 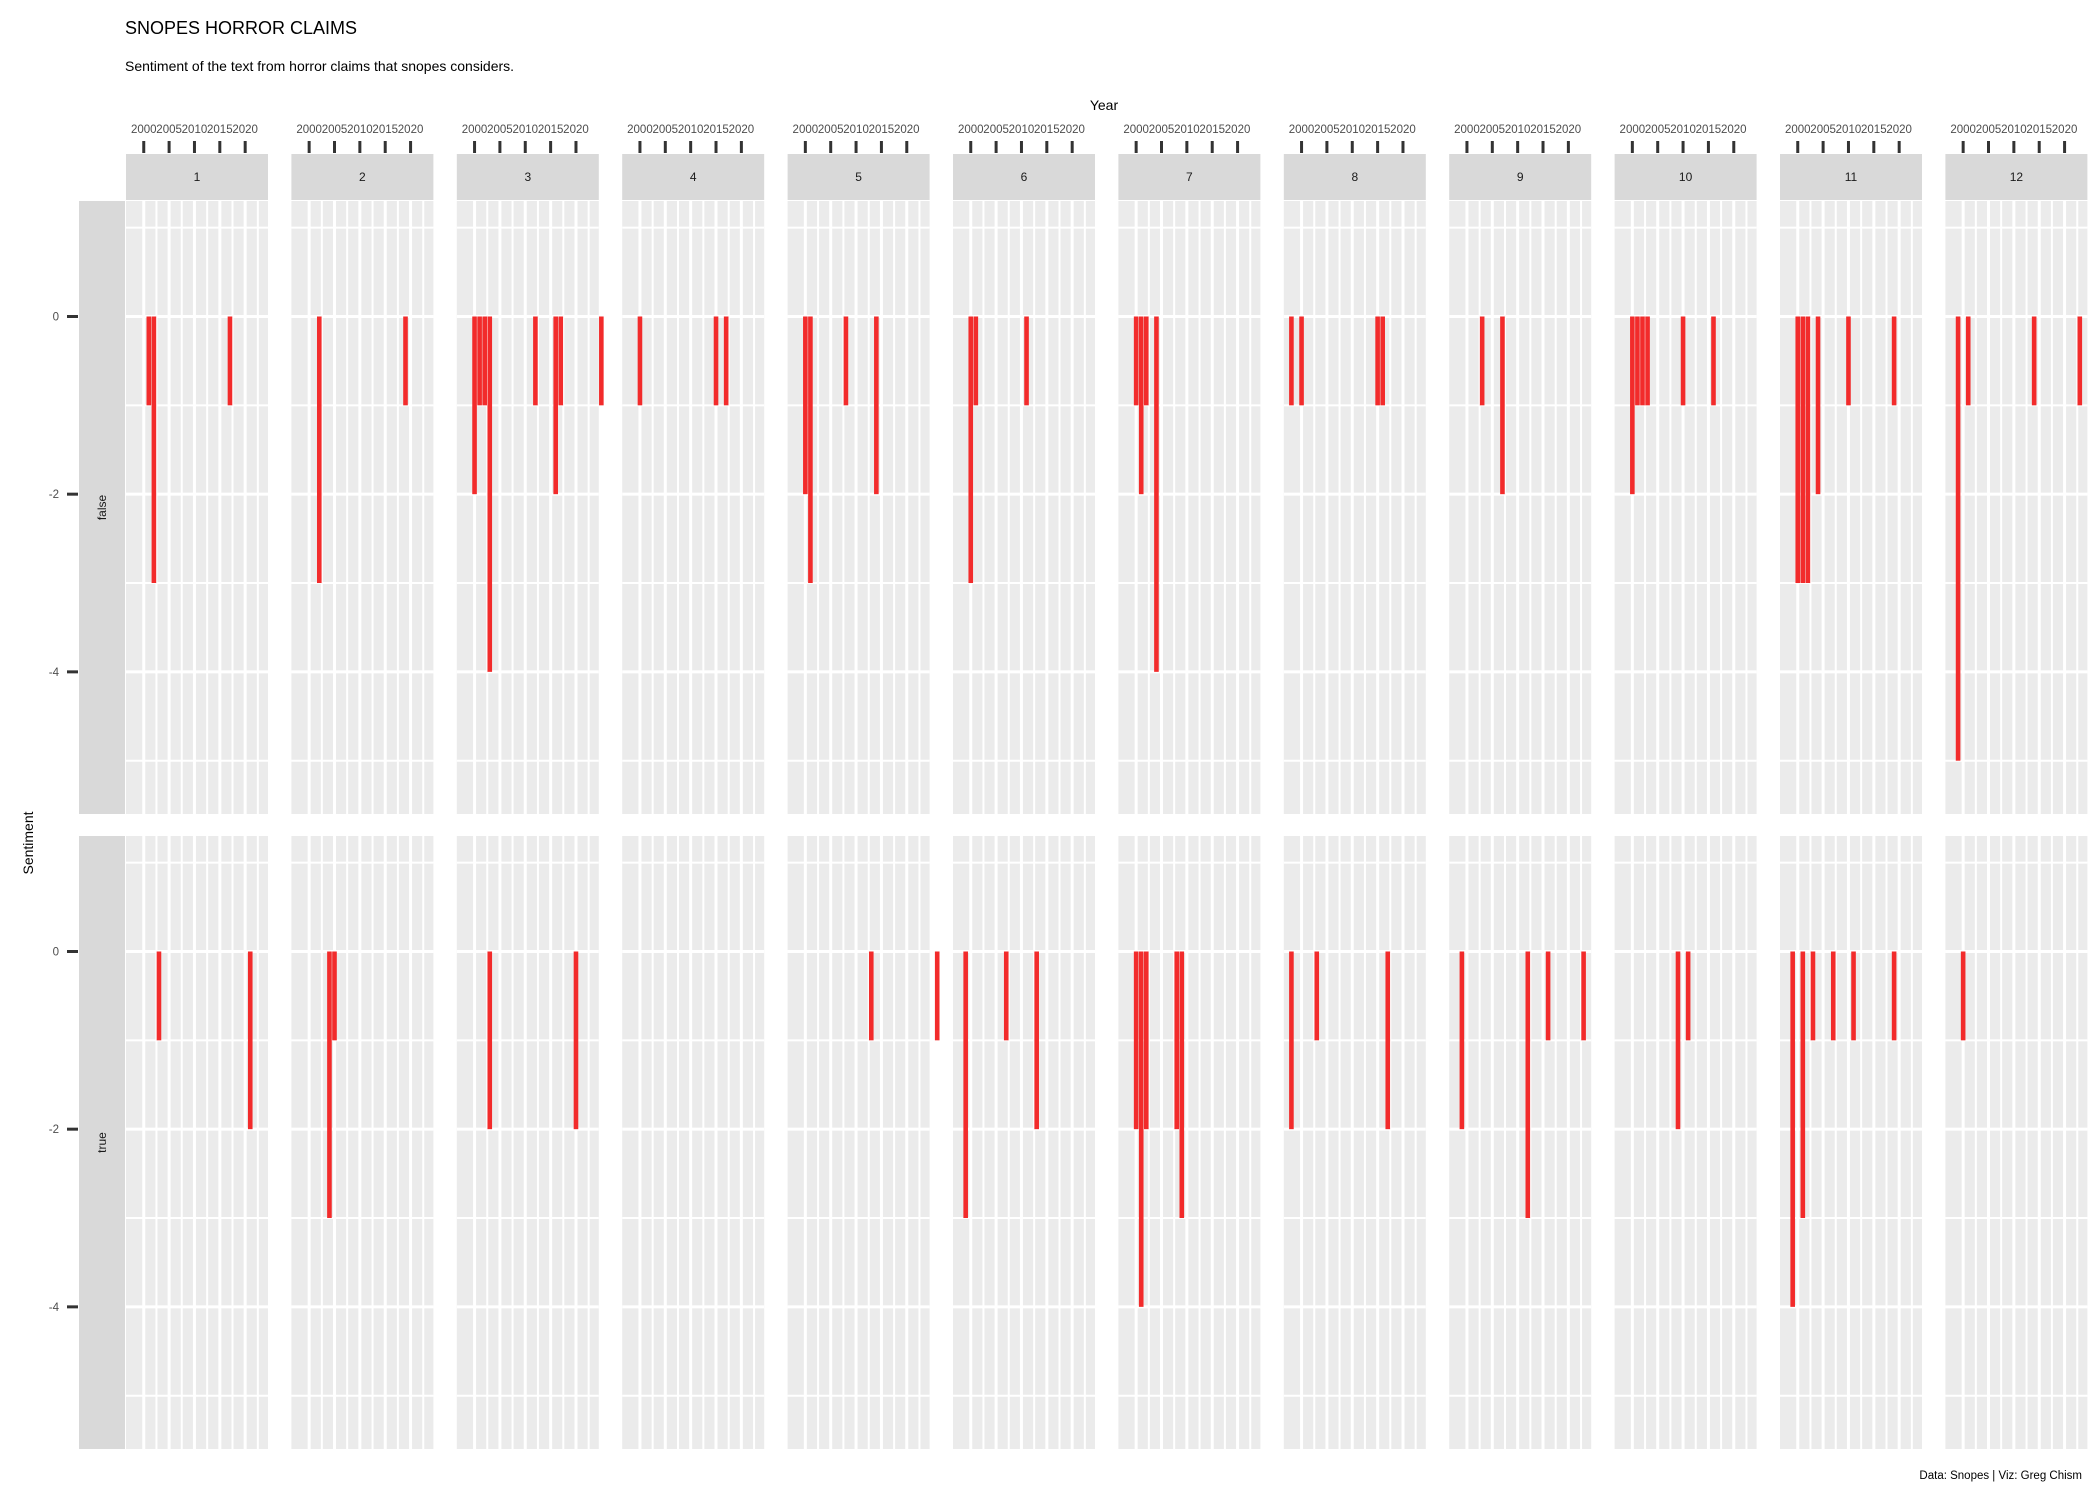 I want to click on y-tick-label: -2, so click(x=54, y=495).